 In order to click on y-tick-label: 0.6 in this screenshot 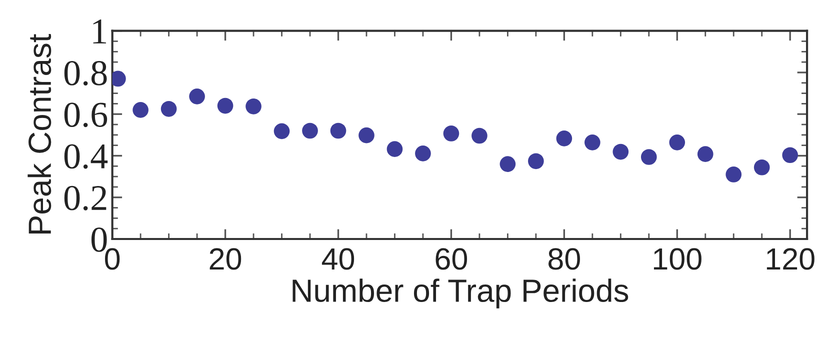, I will do `click(86, 115)`.